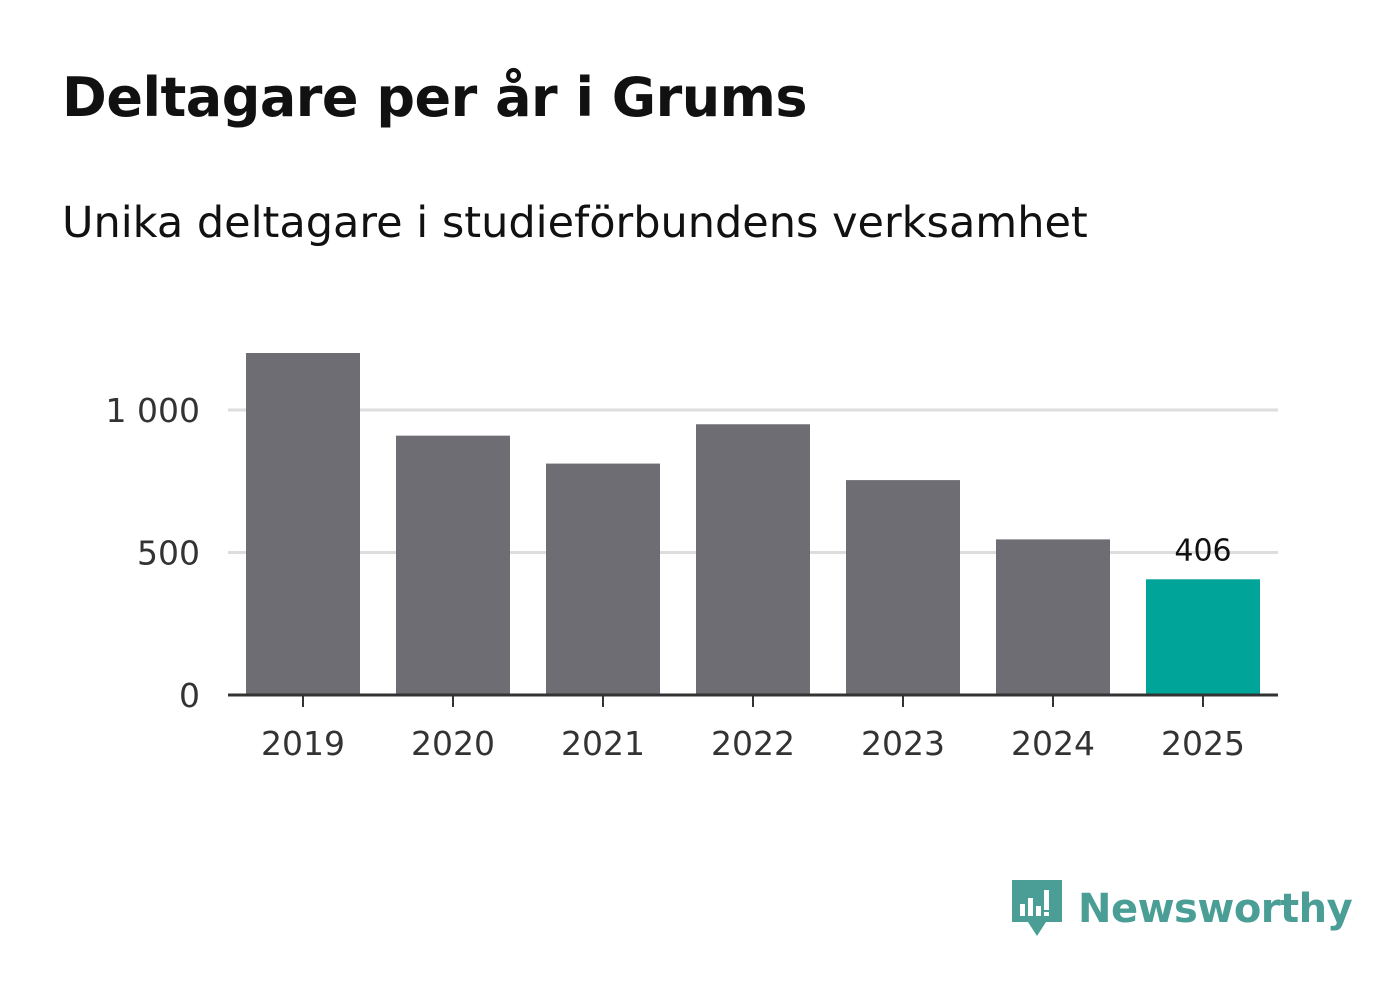 The width and height of the screenshot is (1382, 999). I want to click on y-tick-label: 500, so click(168, 553).